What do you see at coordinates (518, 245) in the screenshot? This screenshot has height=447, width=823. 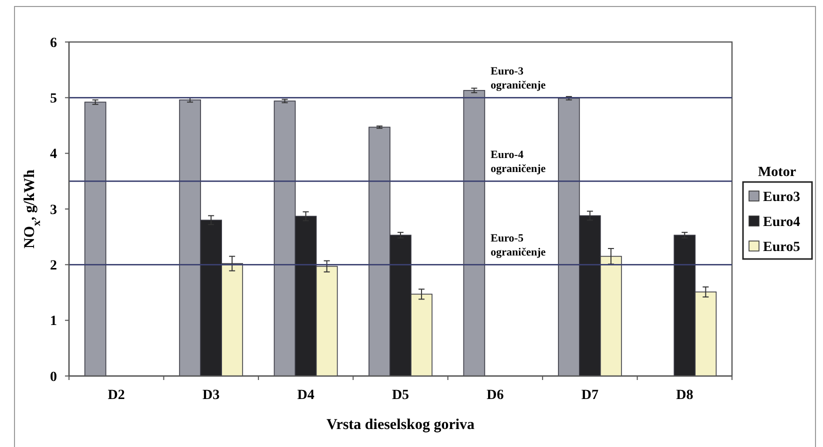 I see `ref-line-label: Euro-5 ograničenje` at bounding box center [518, 245].